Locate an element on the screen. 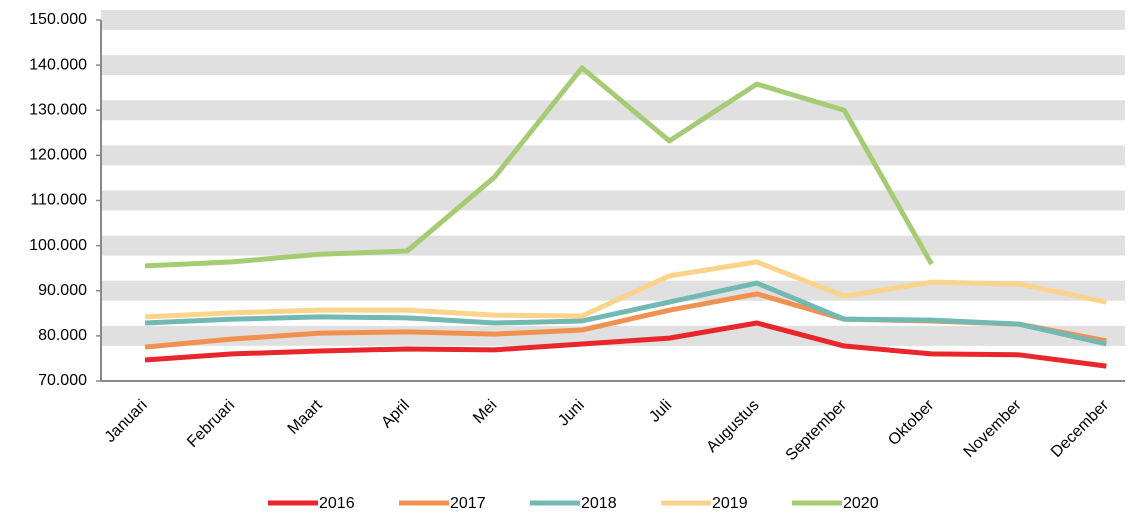 Image resolution: width=1141 pixels, height=518 pixels. y-tick-label: 90.000 is located at coordinates (62, 290).